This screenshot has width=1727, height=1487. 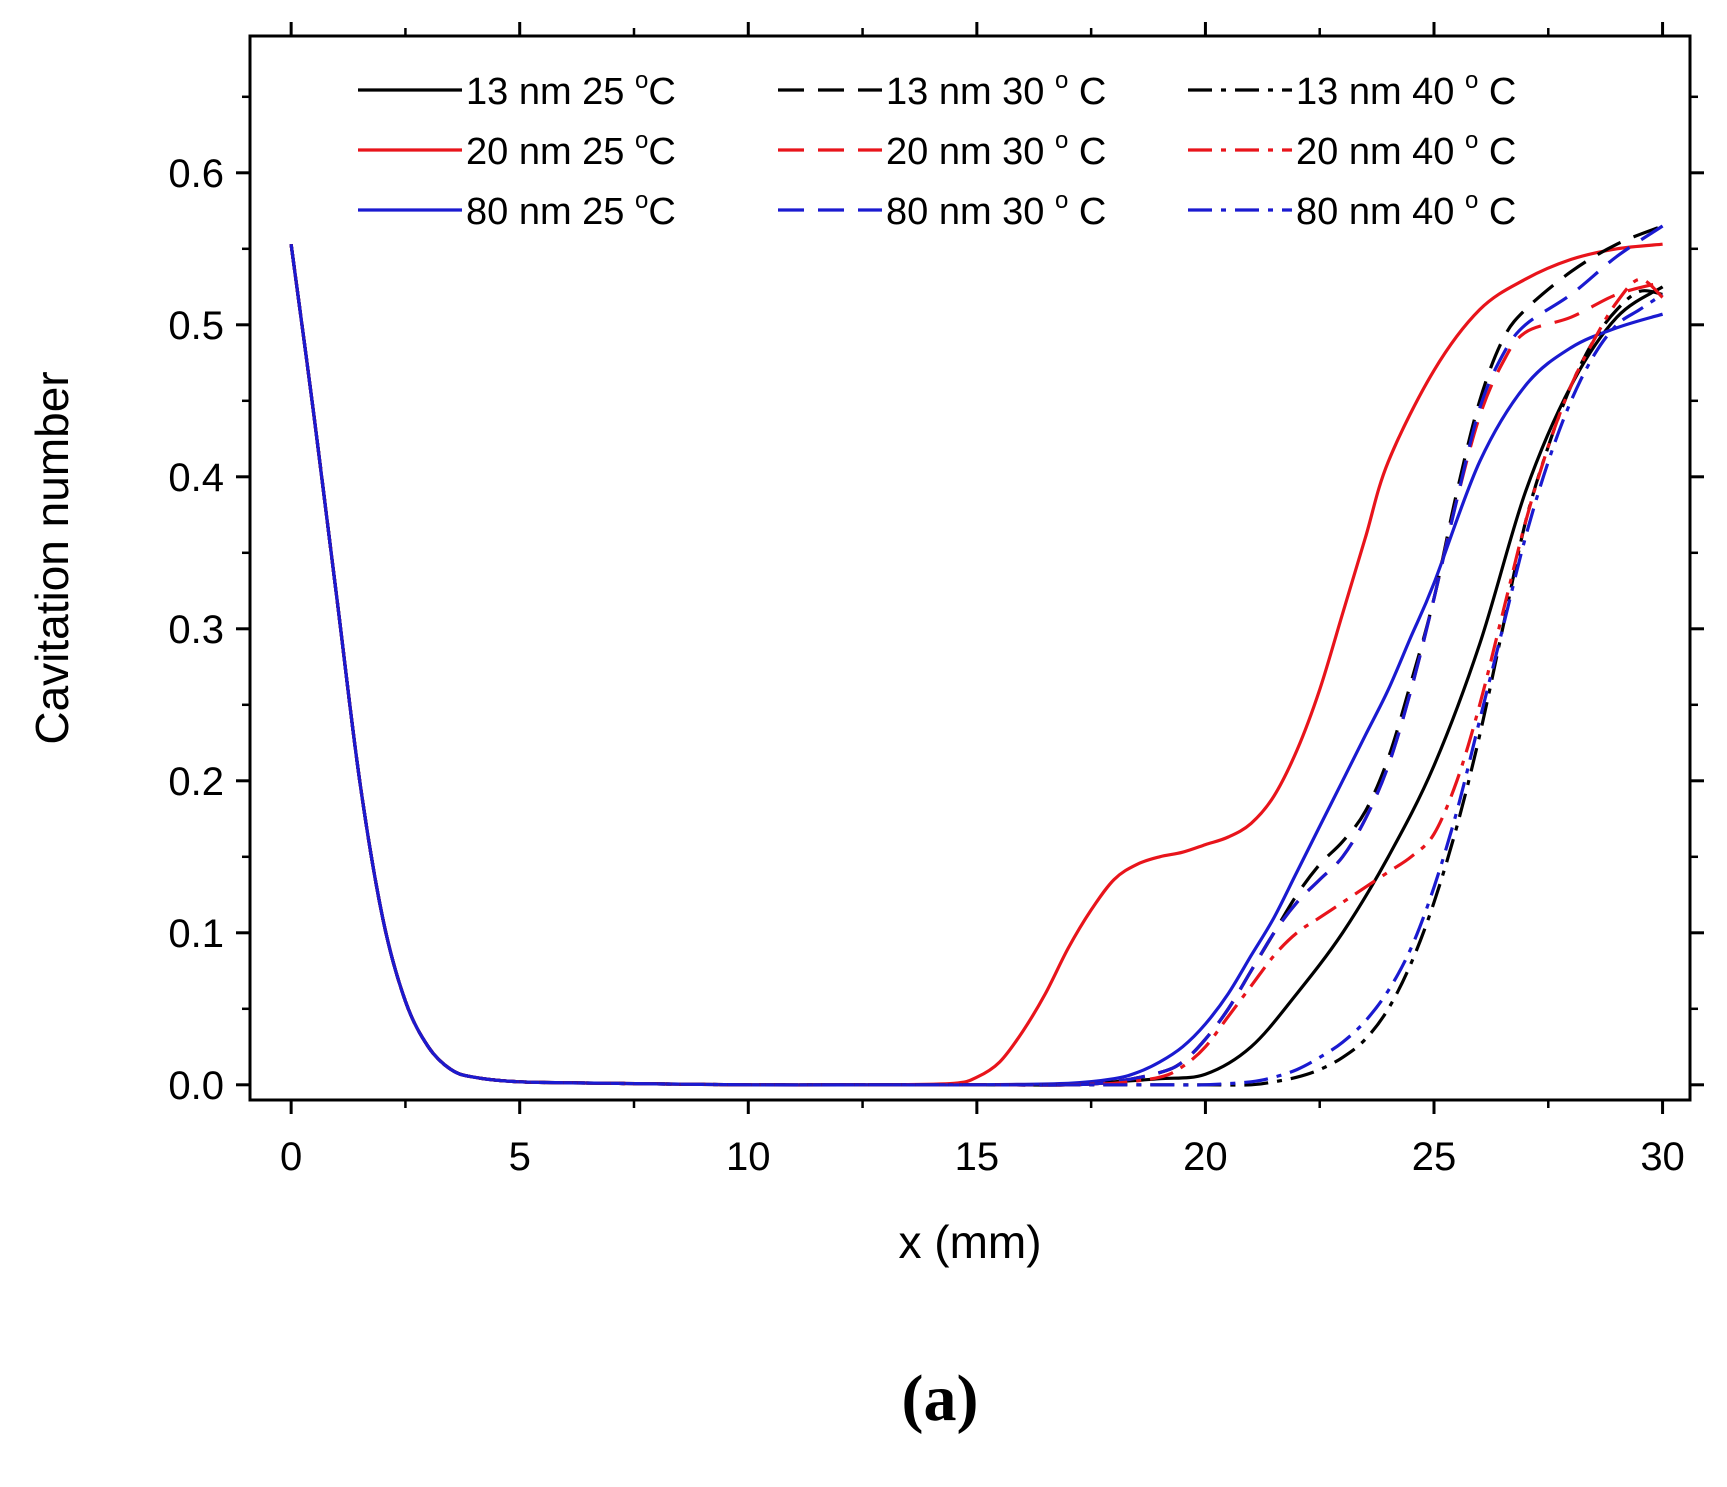 What do you see at coordinates (969, 1242) in the screenshot?
I see `x-axis-label: x (mm)` at bounding box center [969, 1242].